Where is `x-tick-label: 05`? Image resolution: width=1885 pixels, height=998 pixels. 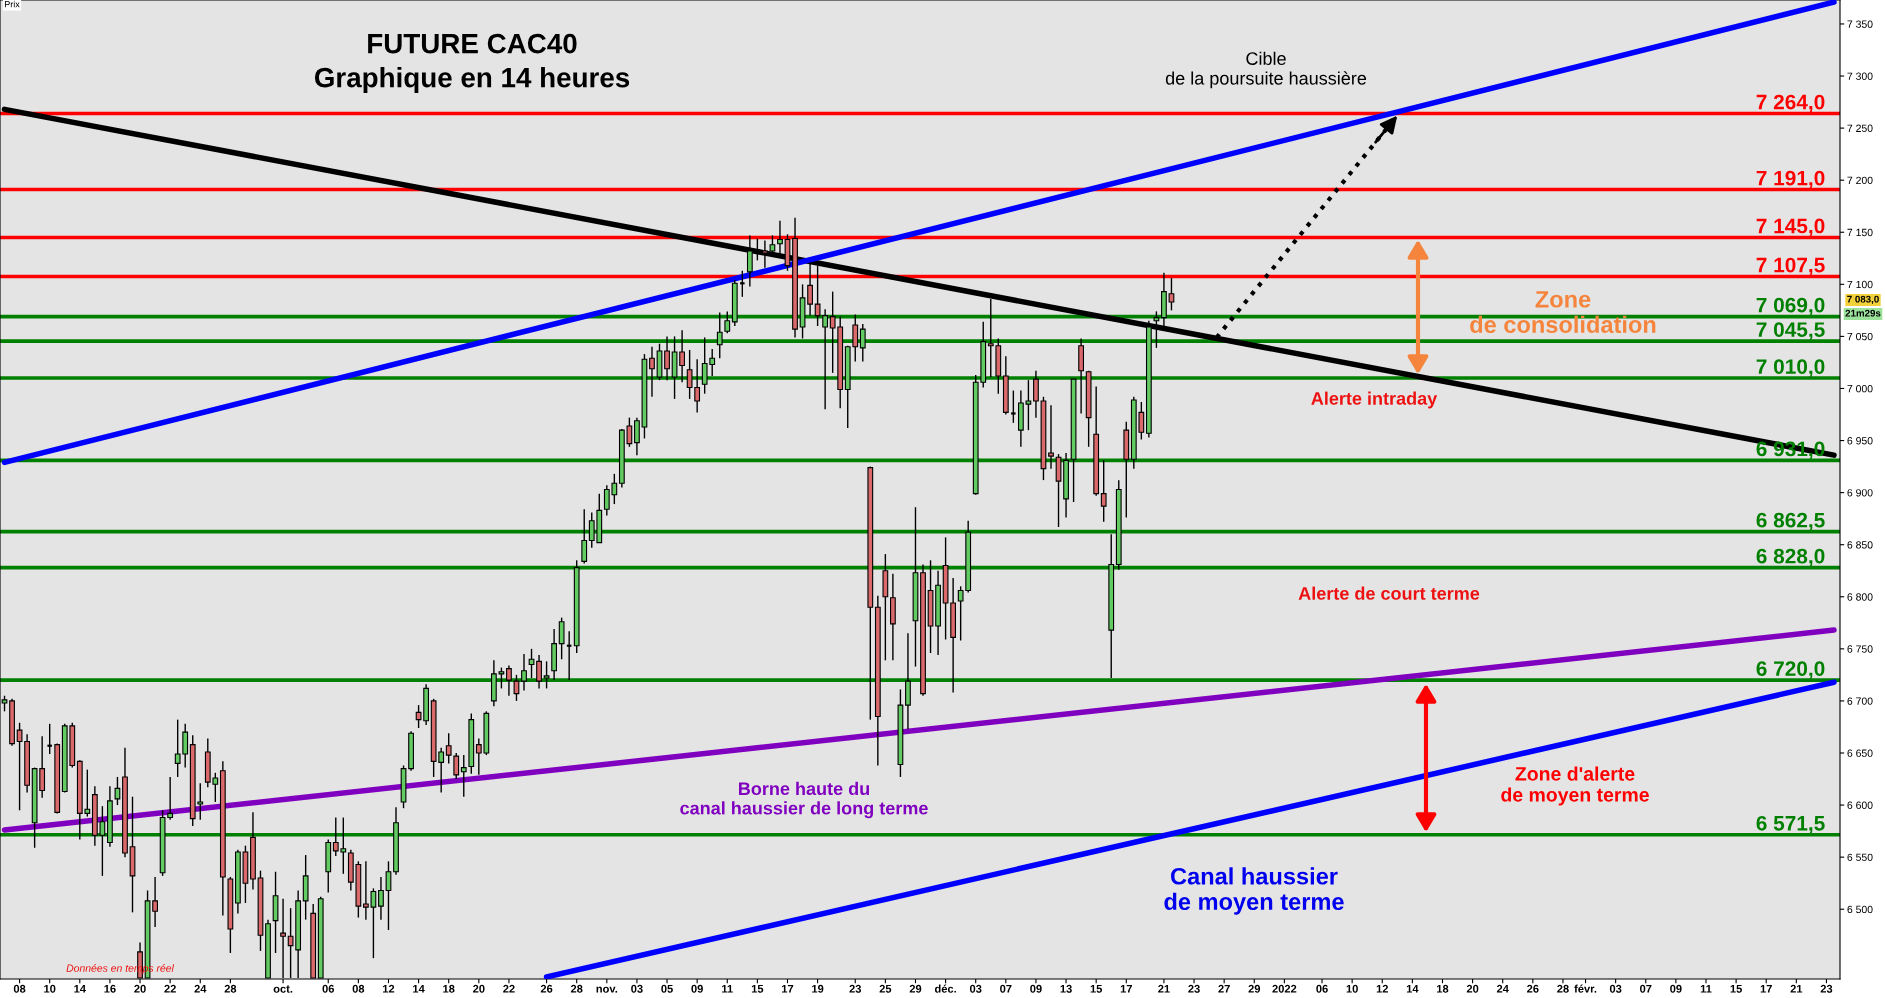
x-tick-label: 05 is located at coordinates (667, 988).